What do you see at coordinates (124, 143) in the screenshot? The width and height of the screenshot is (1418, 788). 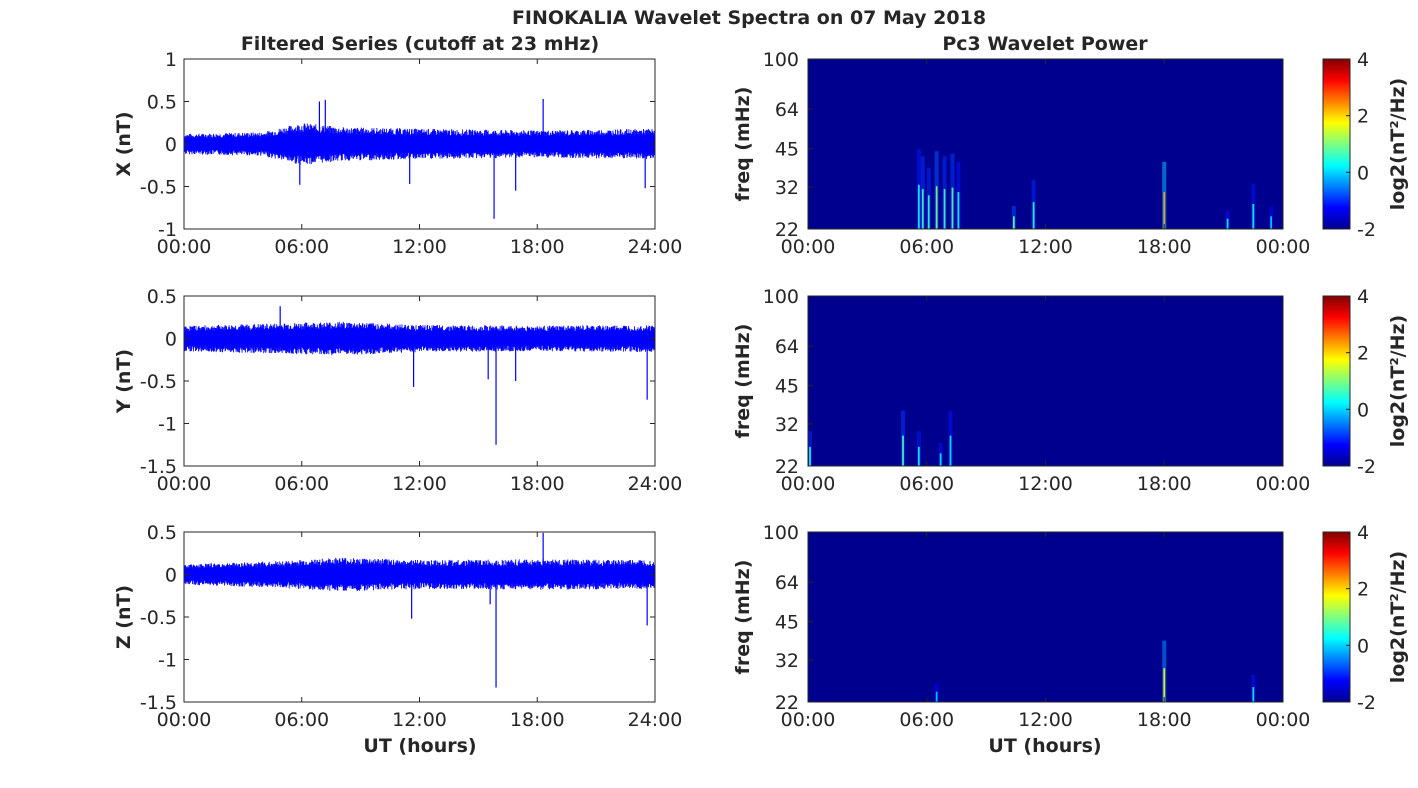 I see `y-axis-label: X (nT)` at bounding box center [124, 143].